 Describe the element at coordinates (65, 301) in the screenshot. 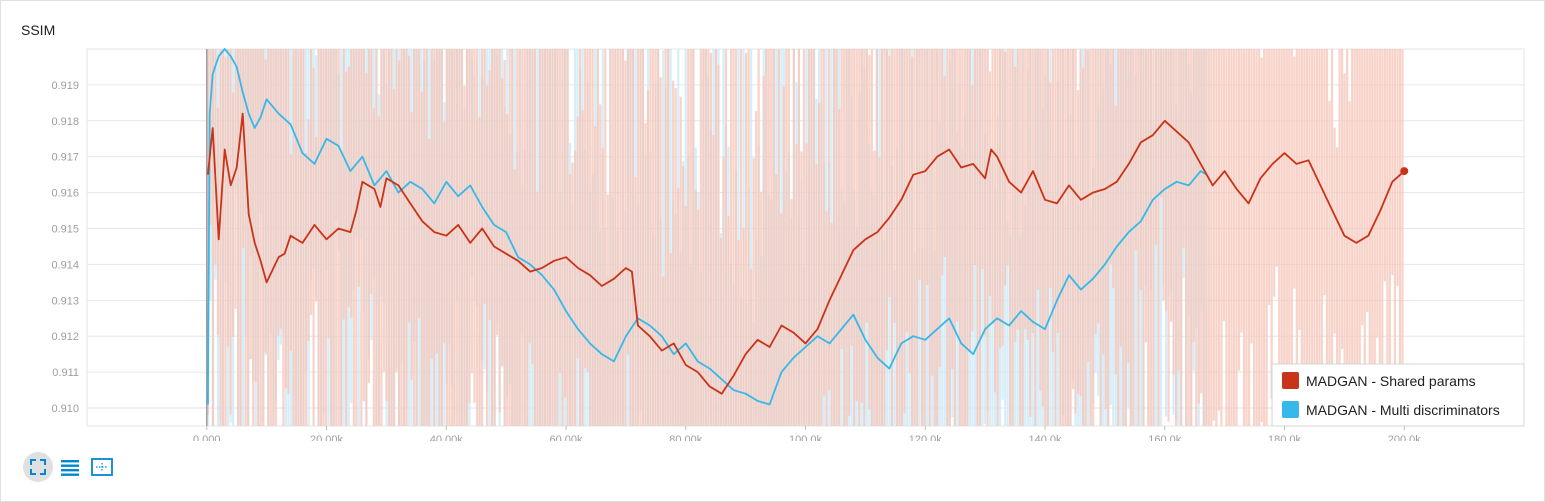

I see `y-tick-label: 0.913` at that location.